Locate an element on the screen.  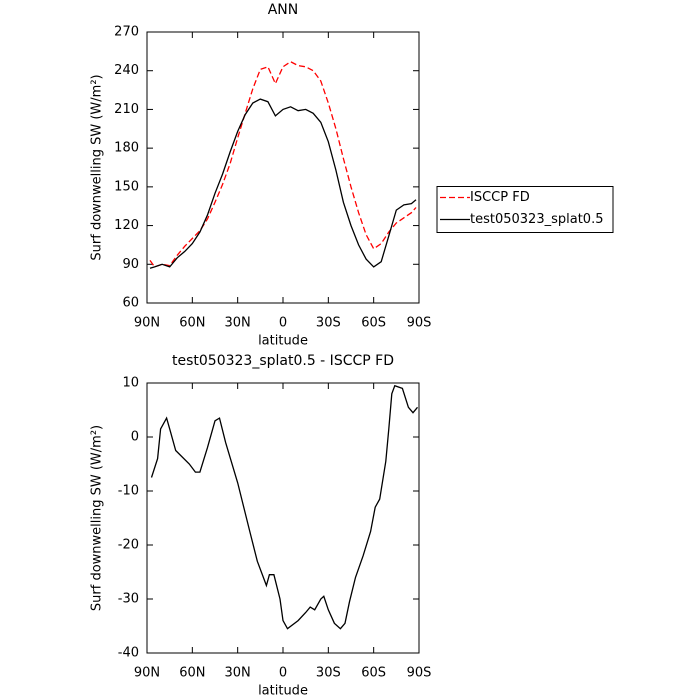
legend-box is located at coordinates (525, 209).